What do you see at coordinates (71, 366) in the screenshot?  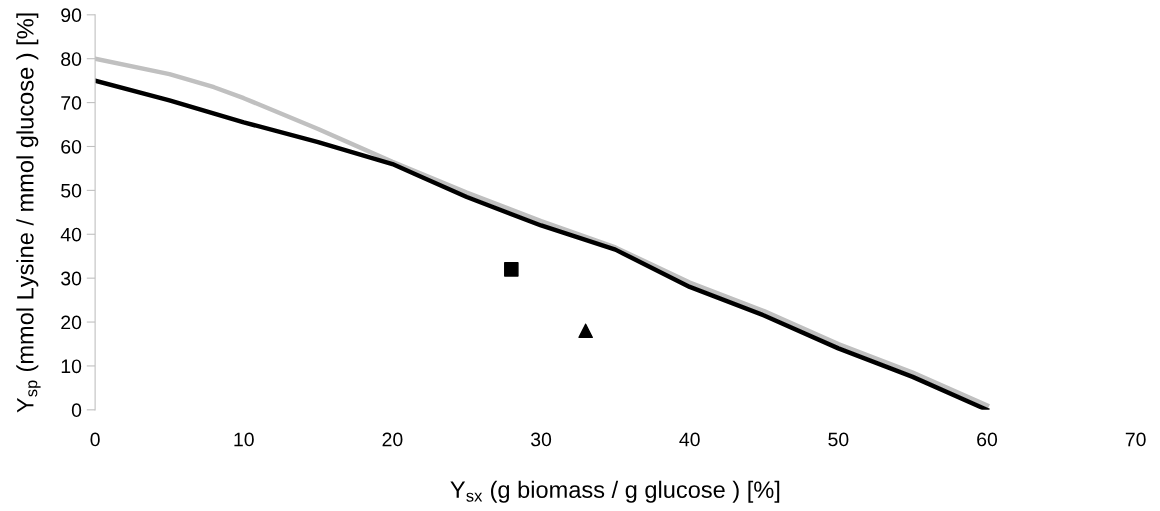 I see `y-tick-label: 10` at bounding box center [71, 366].